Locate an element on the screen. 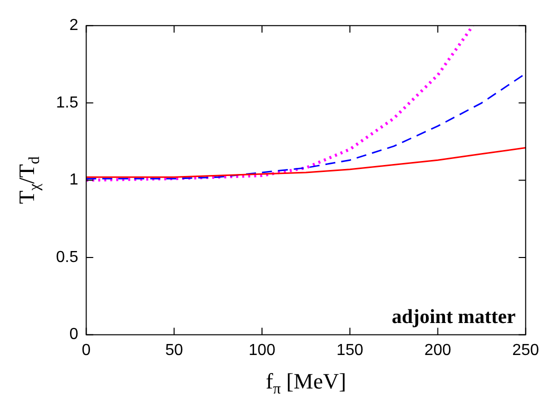 This screenshot has height=414, width=553. x-tick-label: 200 is located at coordinates (438, 350).